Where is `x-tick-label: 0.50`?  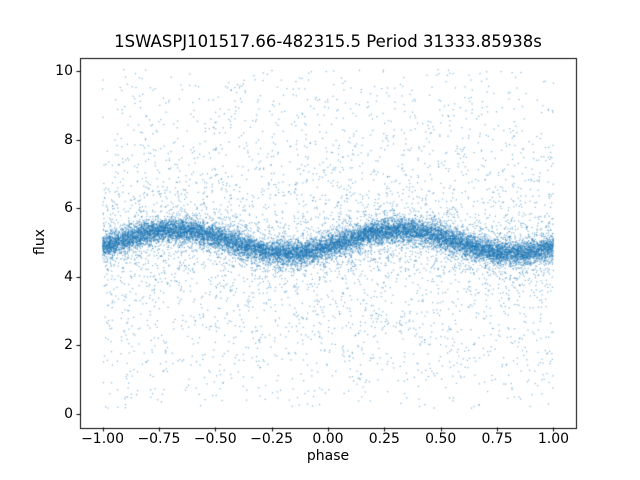 x-tick-label: 0.50 is located at coordinates (441, 439).